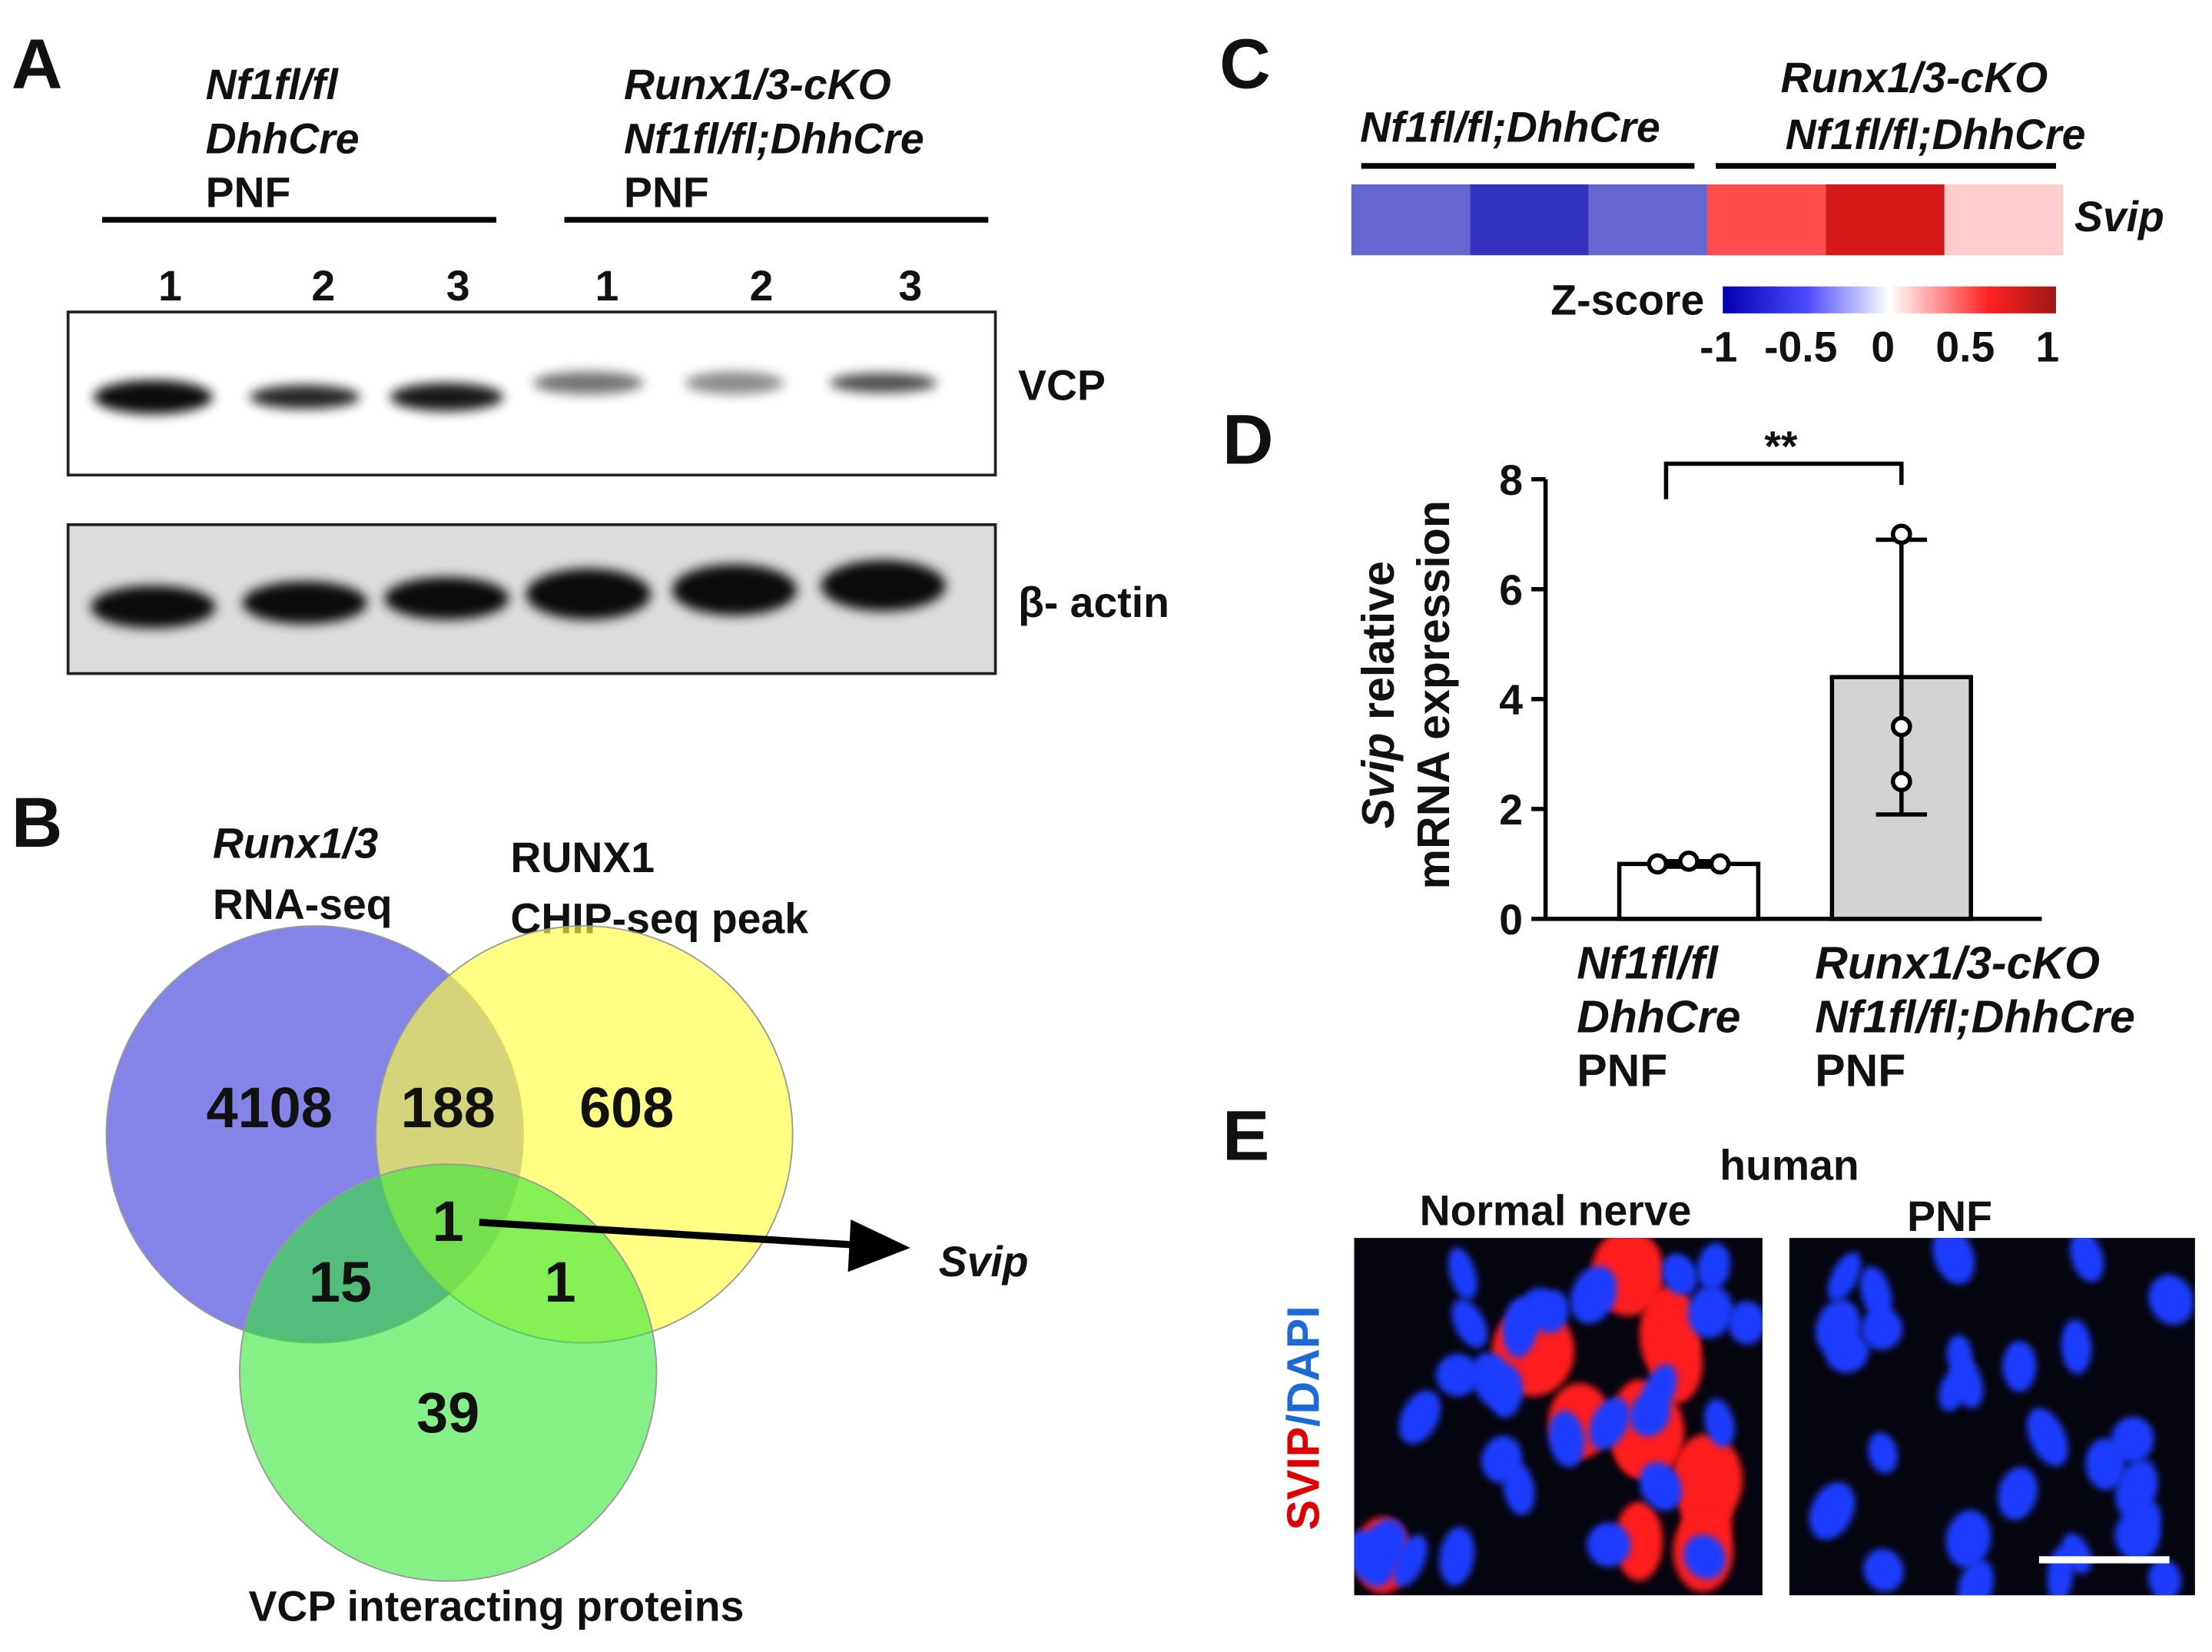  What do you see at coordinates (1062, 385) in the screenshot?
I see `blot-label: VCP` at bounding box center [1062, 385].